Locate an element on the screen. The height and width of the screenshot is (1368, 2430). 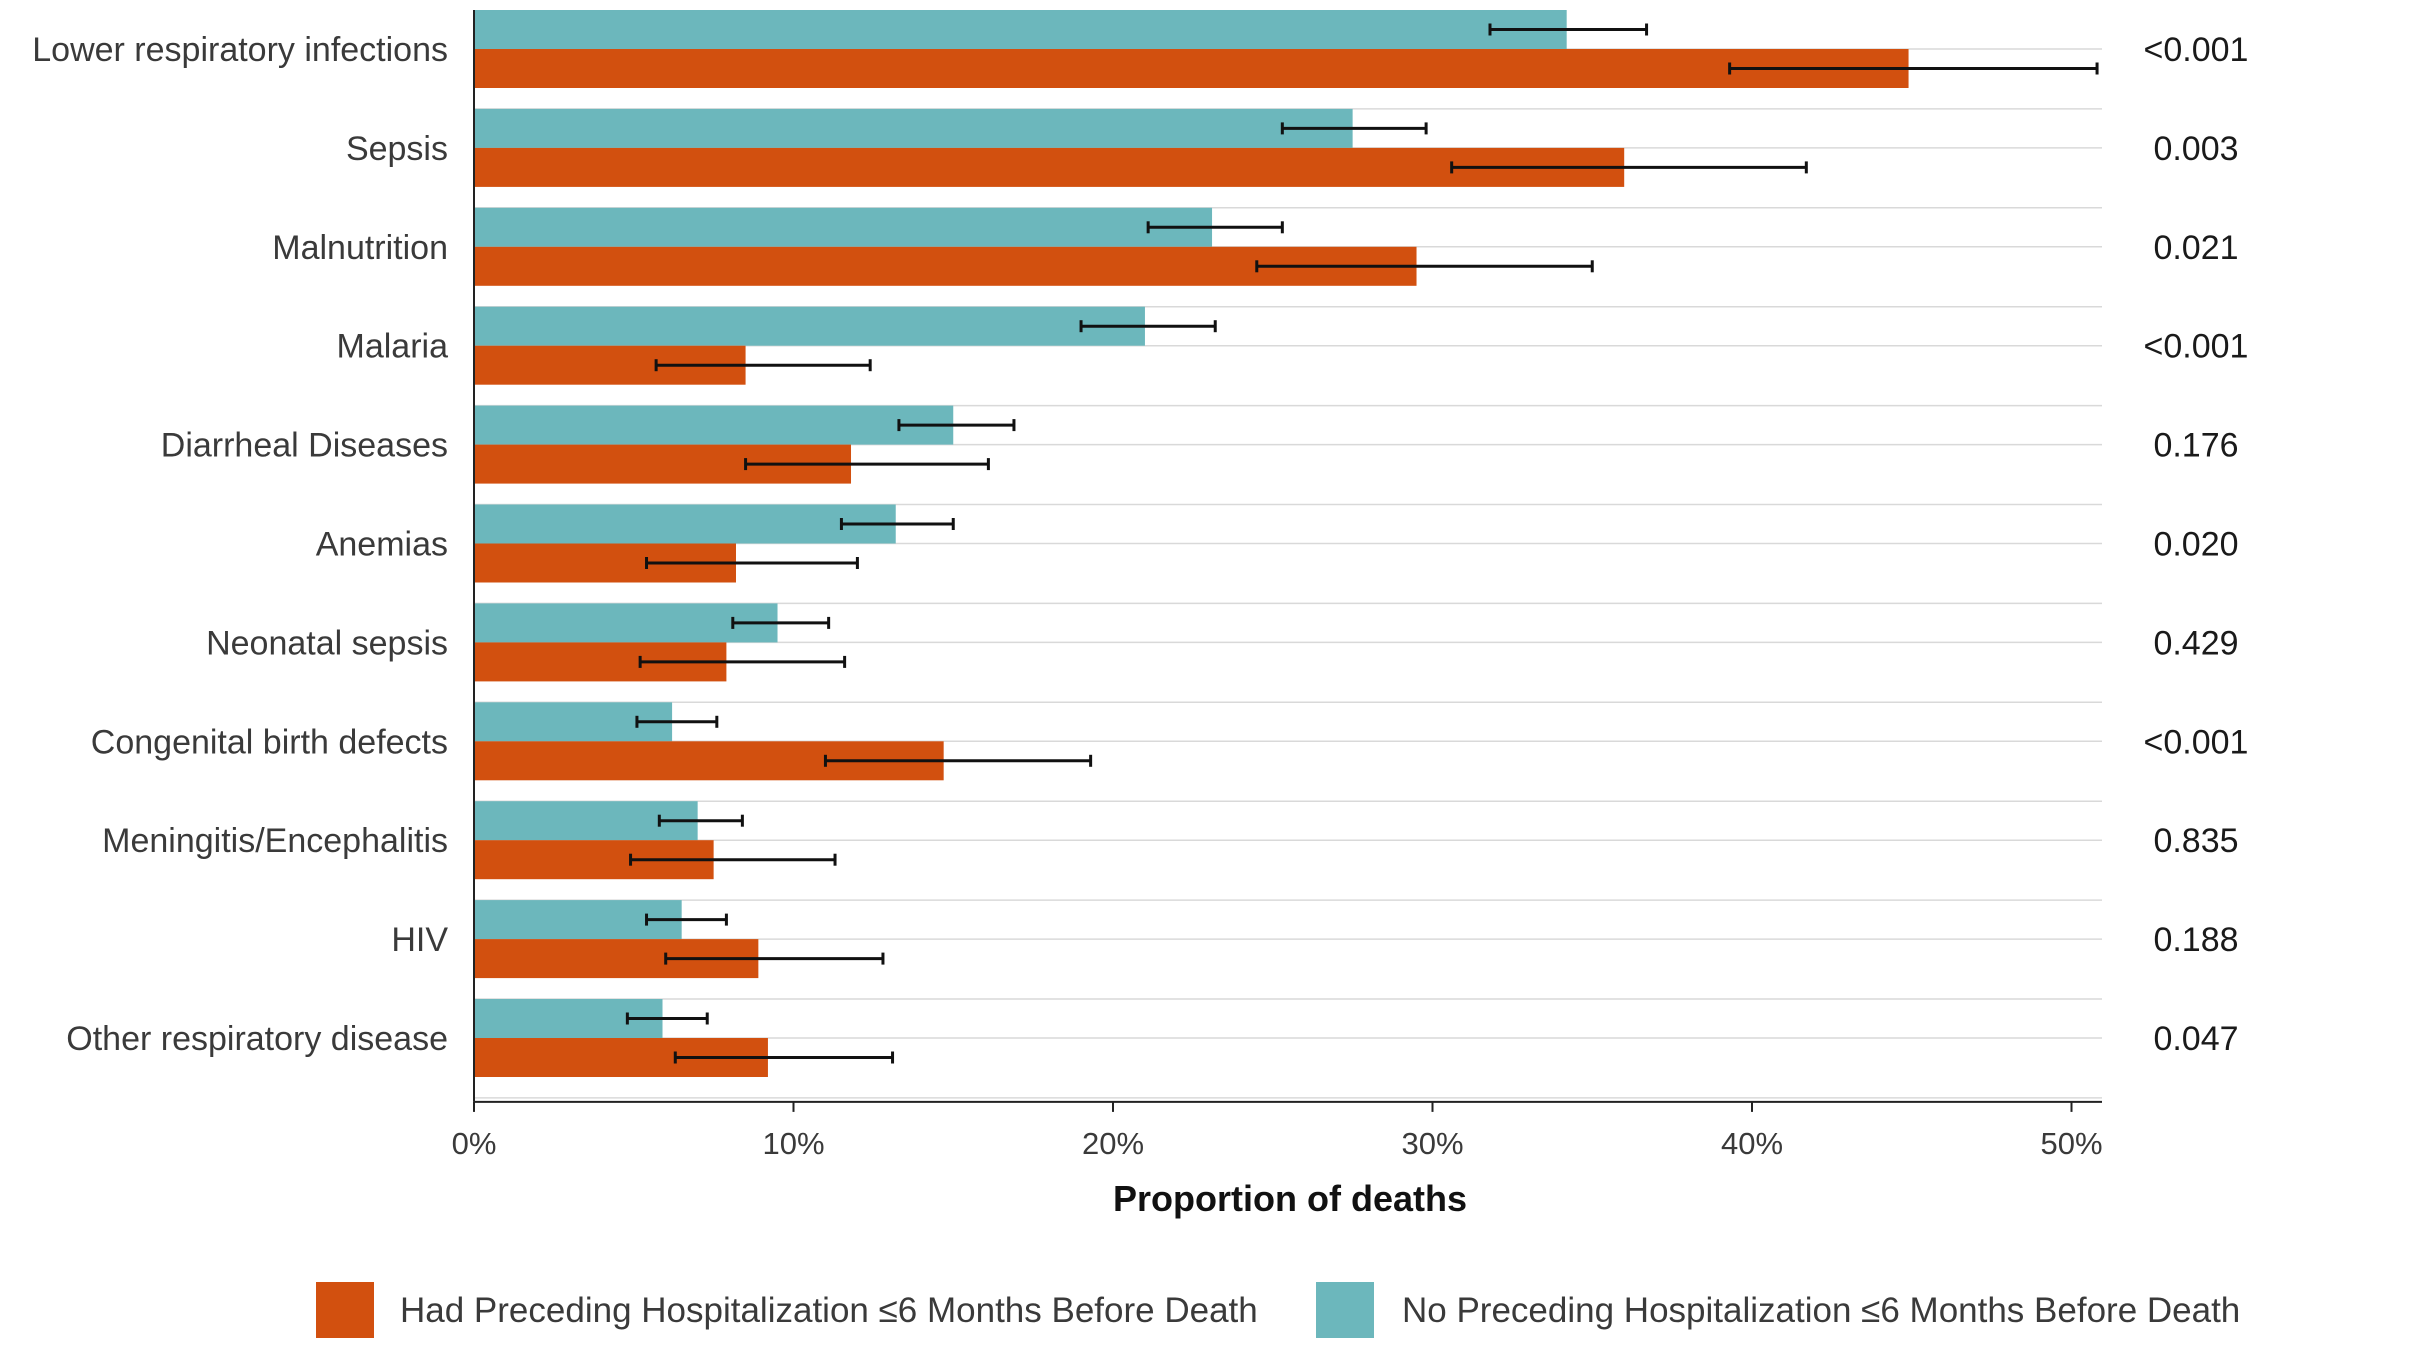
category-label: Other respiratory disease is located at coordinates (257, 1039).